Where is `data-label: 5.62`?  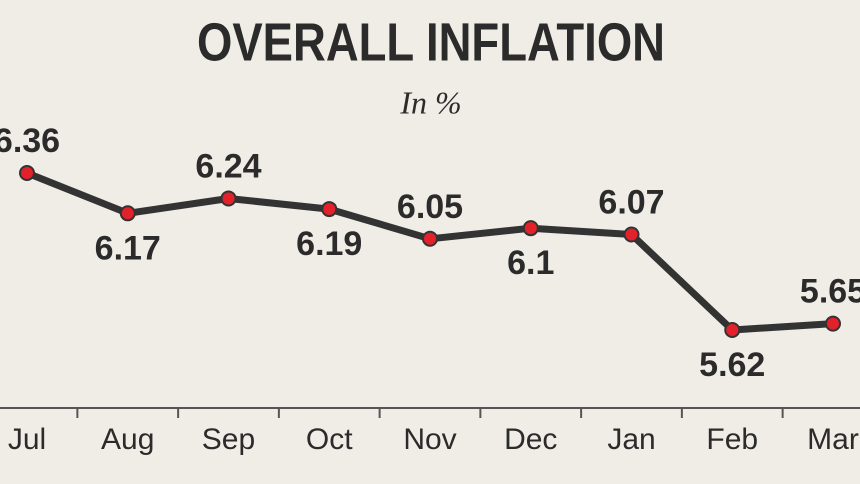
data-label: 5.62 is located at coordinates (732, 365).